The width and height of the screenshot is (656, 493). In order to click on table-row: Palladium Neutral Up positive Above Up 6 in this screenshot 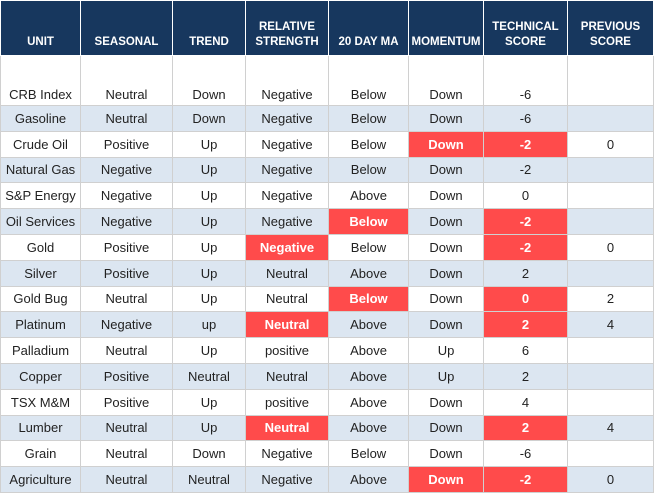, I will do `click(327, 350)`.